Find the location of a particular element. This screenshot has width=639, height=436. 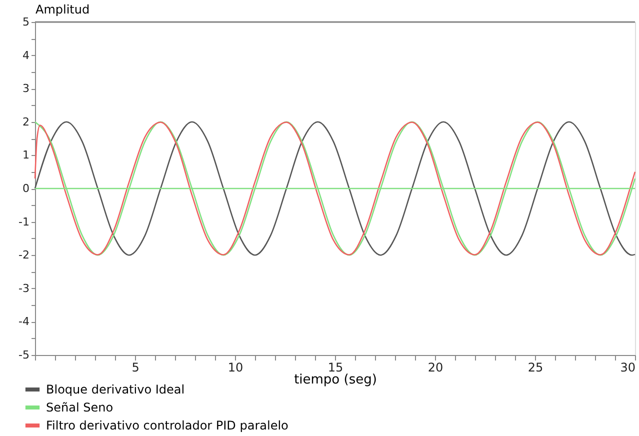

y-tick-label: 0 is located at coordinates (26, 188).